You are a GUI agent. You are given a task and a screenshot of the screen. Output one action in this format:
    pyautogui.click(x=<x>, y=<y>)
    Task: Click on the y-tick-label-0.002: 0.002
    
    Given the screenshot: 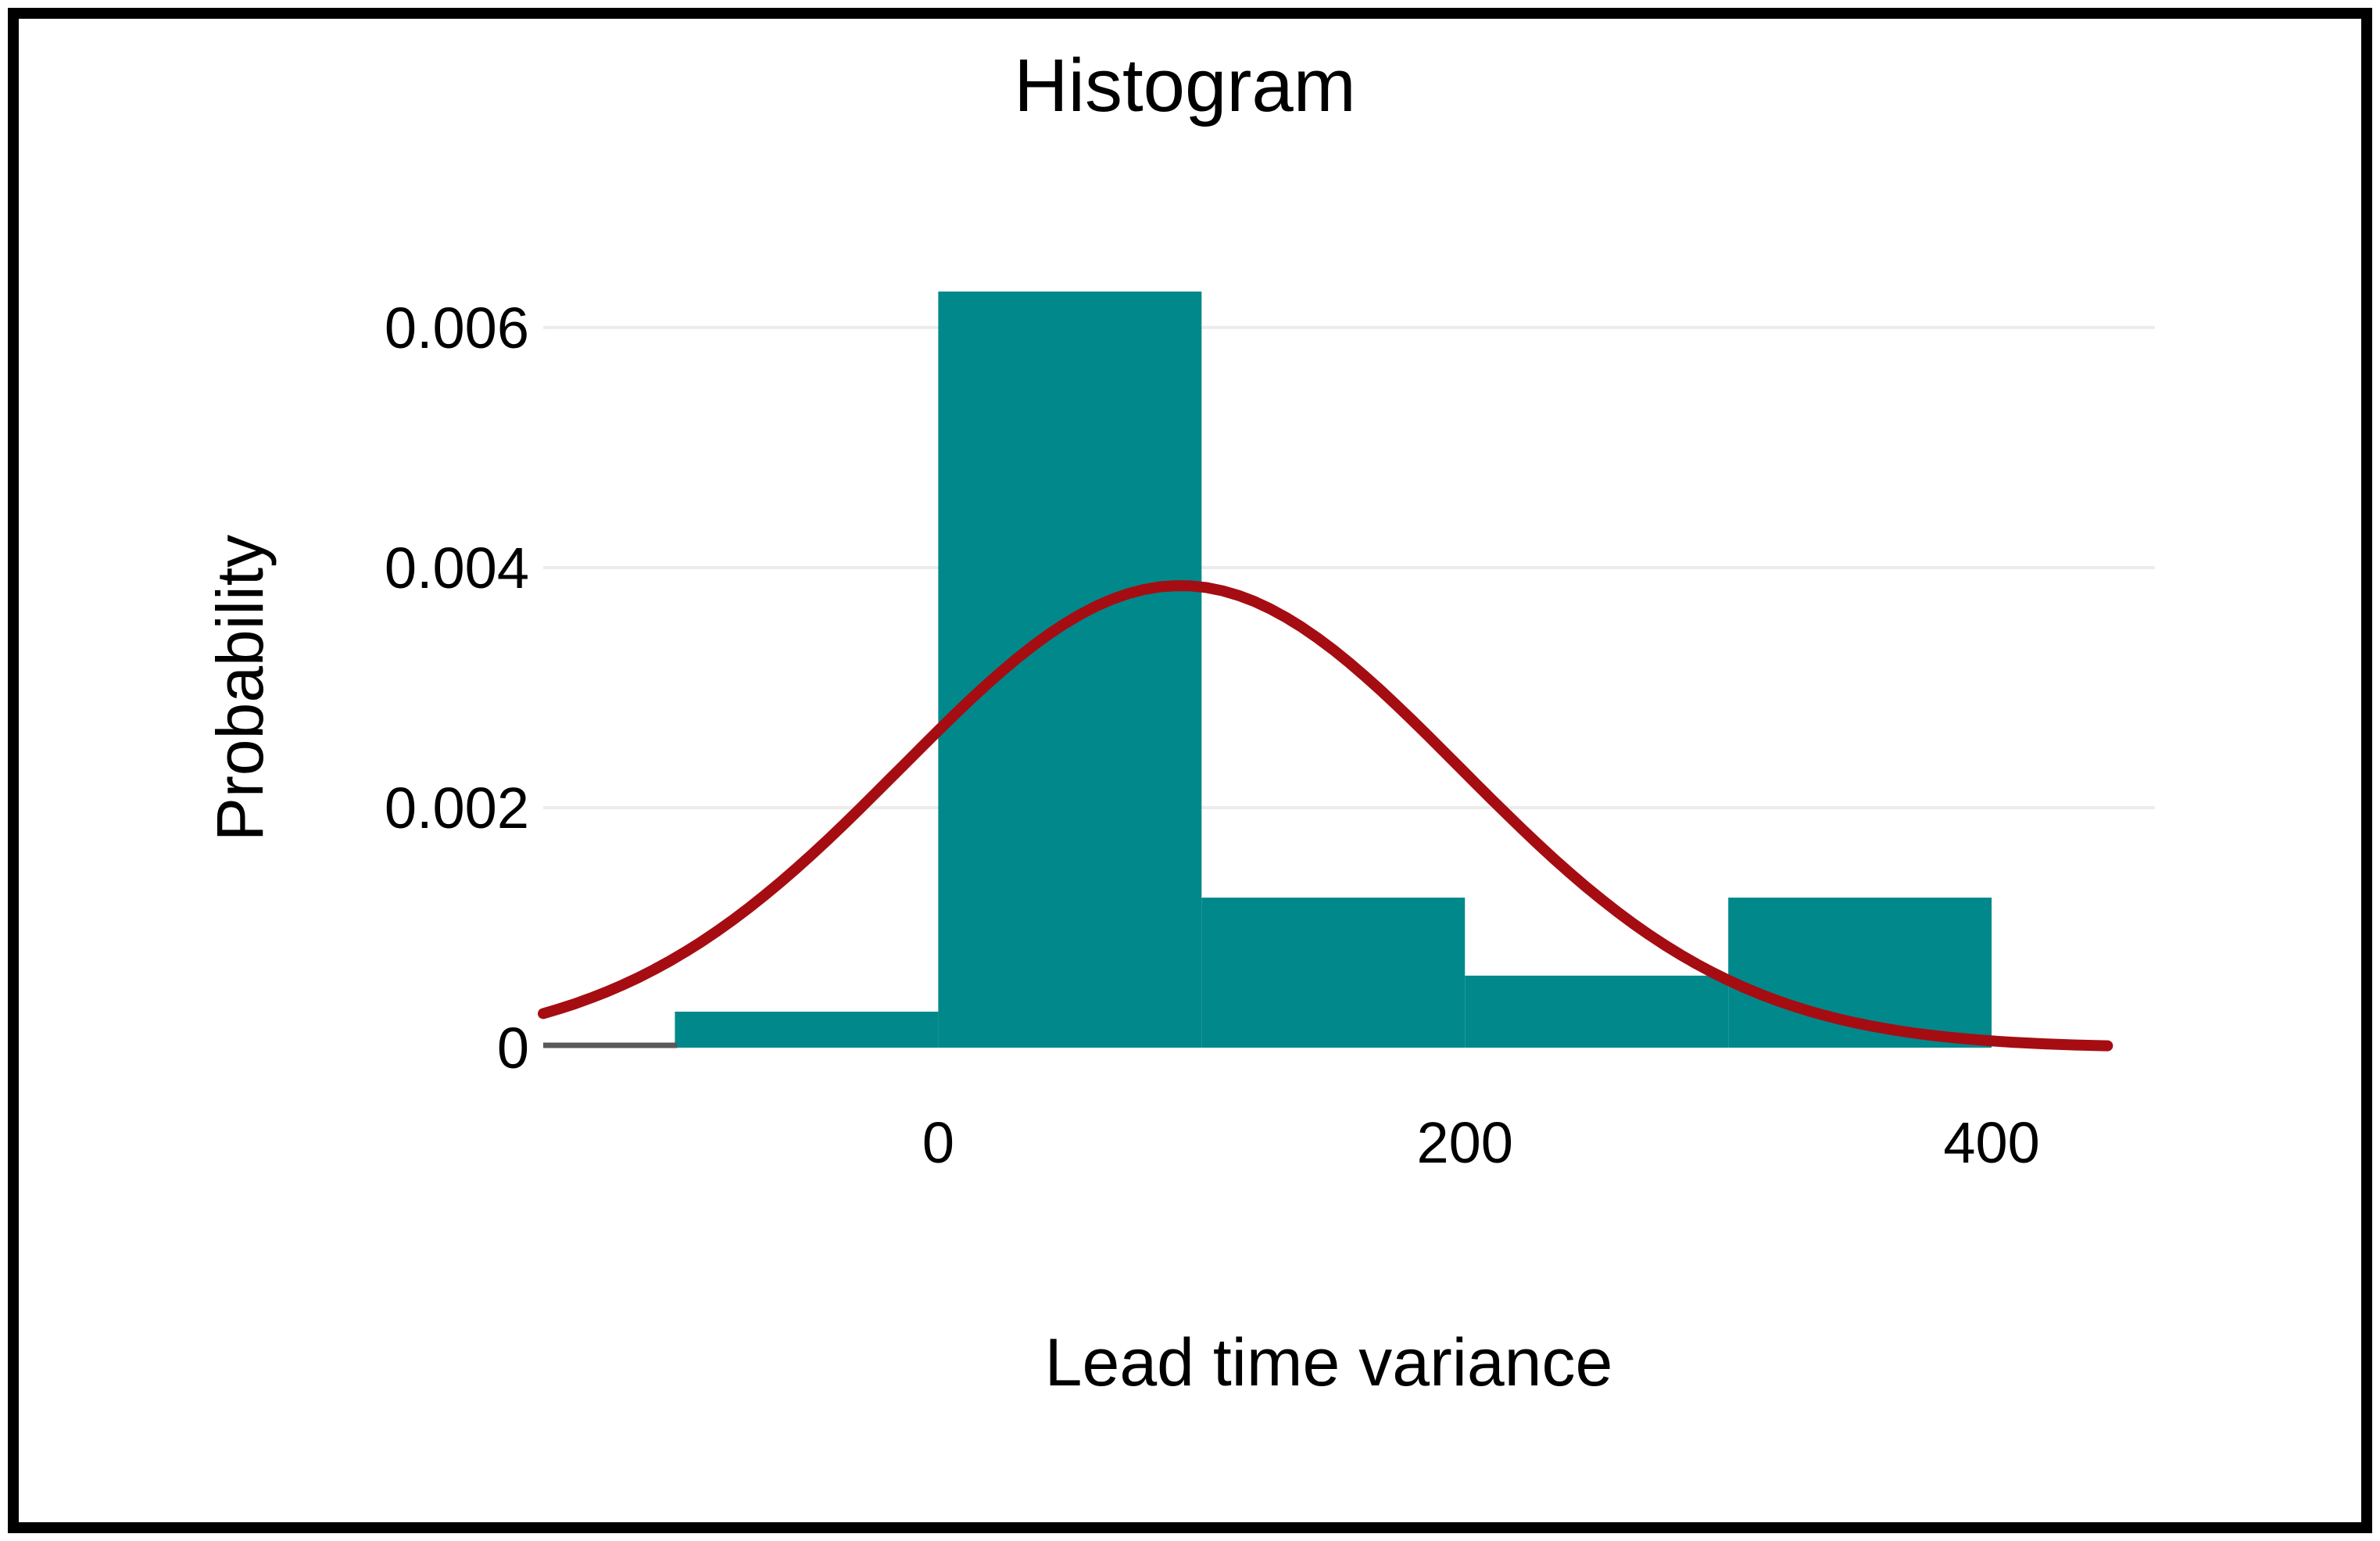 What is the action you would take?
    pyautogui.click(x=457, y=808)
    